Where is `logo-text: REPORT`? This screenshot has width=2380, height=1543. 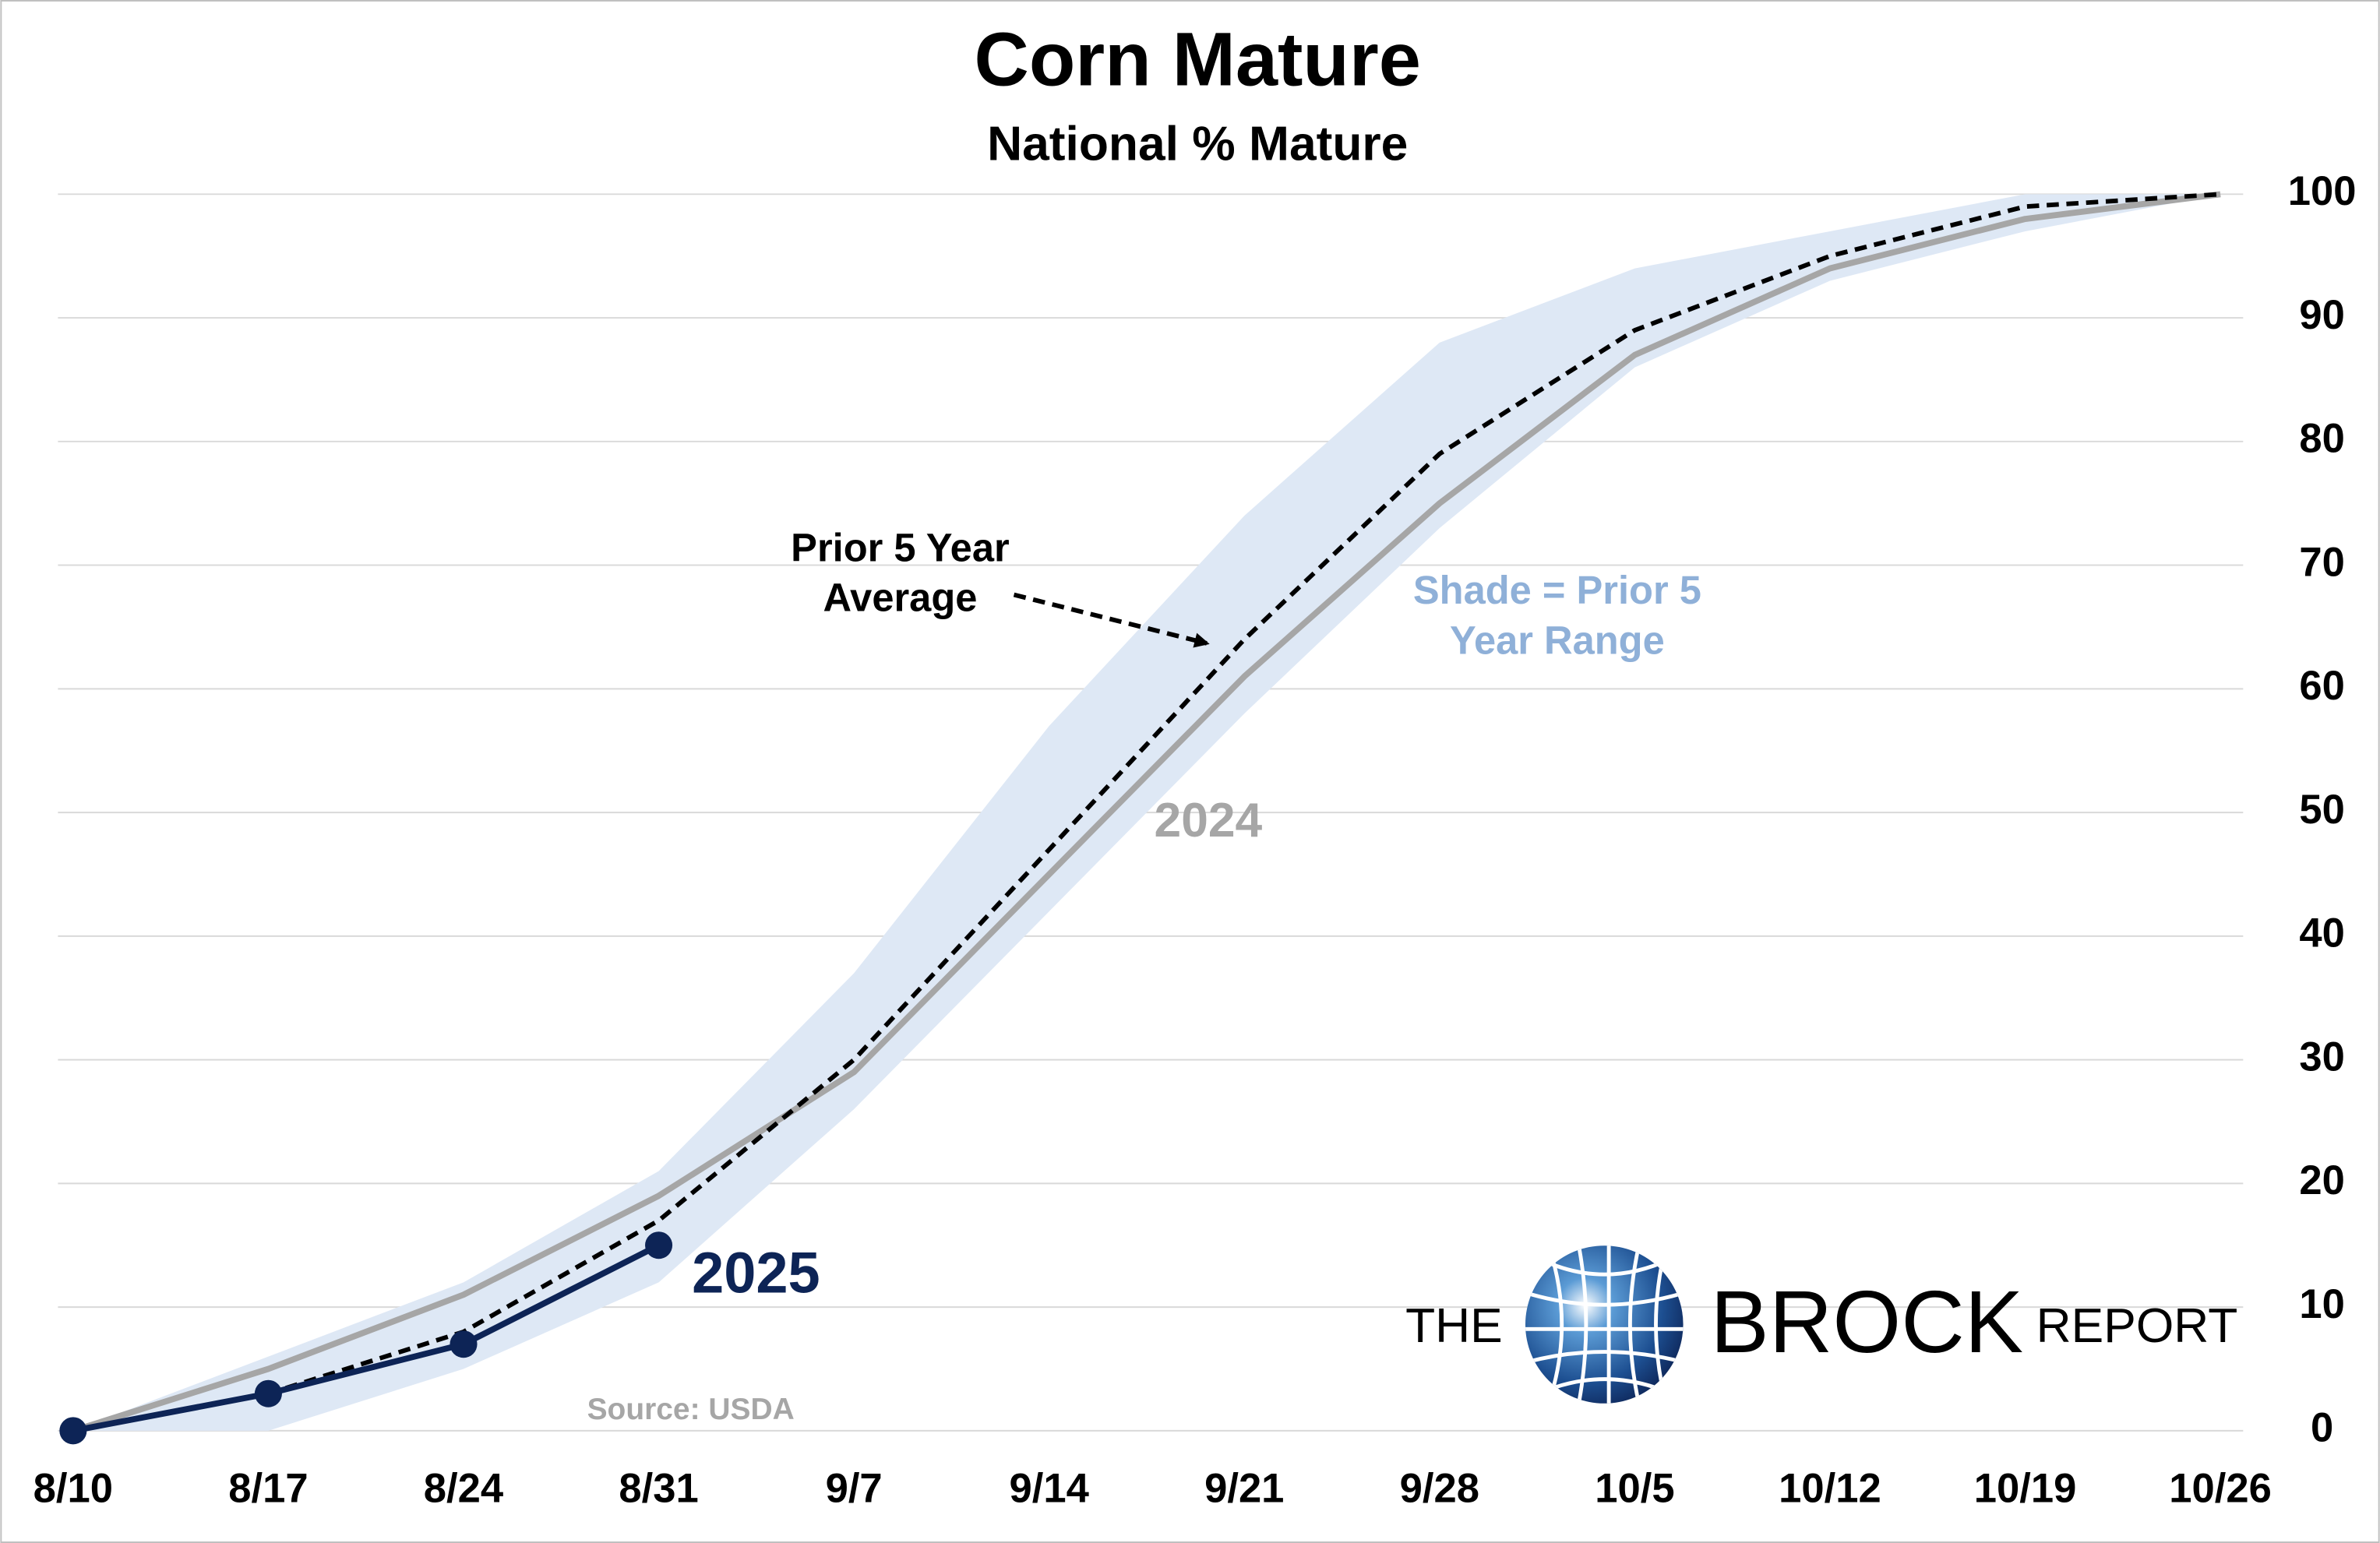 logo-text: REPORT is located at coordinates (2137, 1326).